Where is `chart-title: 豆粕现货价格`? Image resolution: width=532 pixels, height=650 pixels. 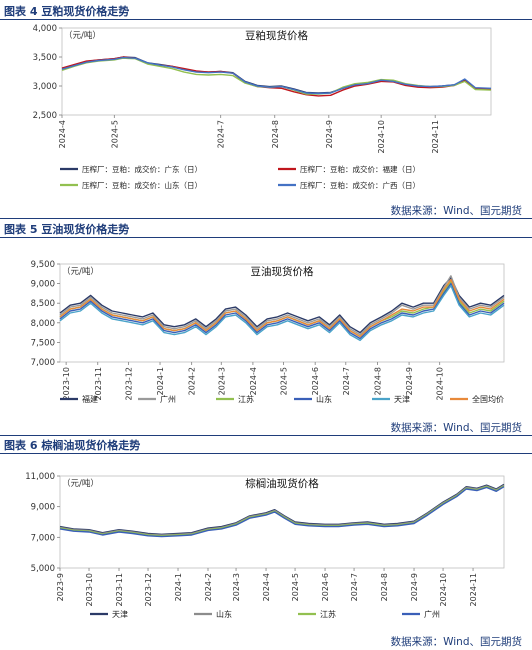 chart-title: 豆粕现货价格 is located at coordinates (276, 35).